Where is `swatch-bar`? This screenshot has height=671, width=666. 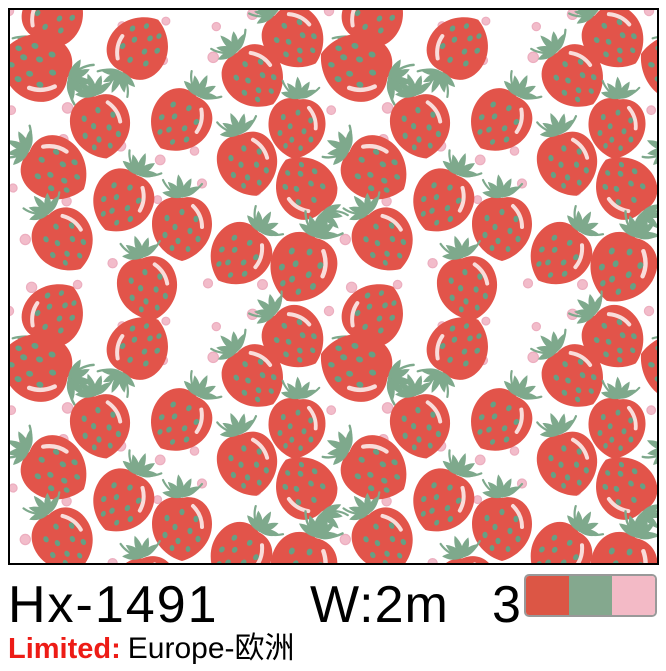
swatch-bar is located at coordinates (590, 595).